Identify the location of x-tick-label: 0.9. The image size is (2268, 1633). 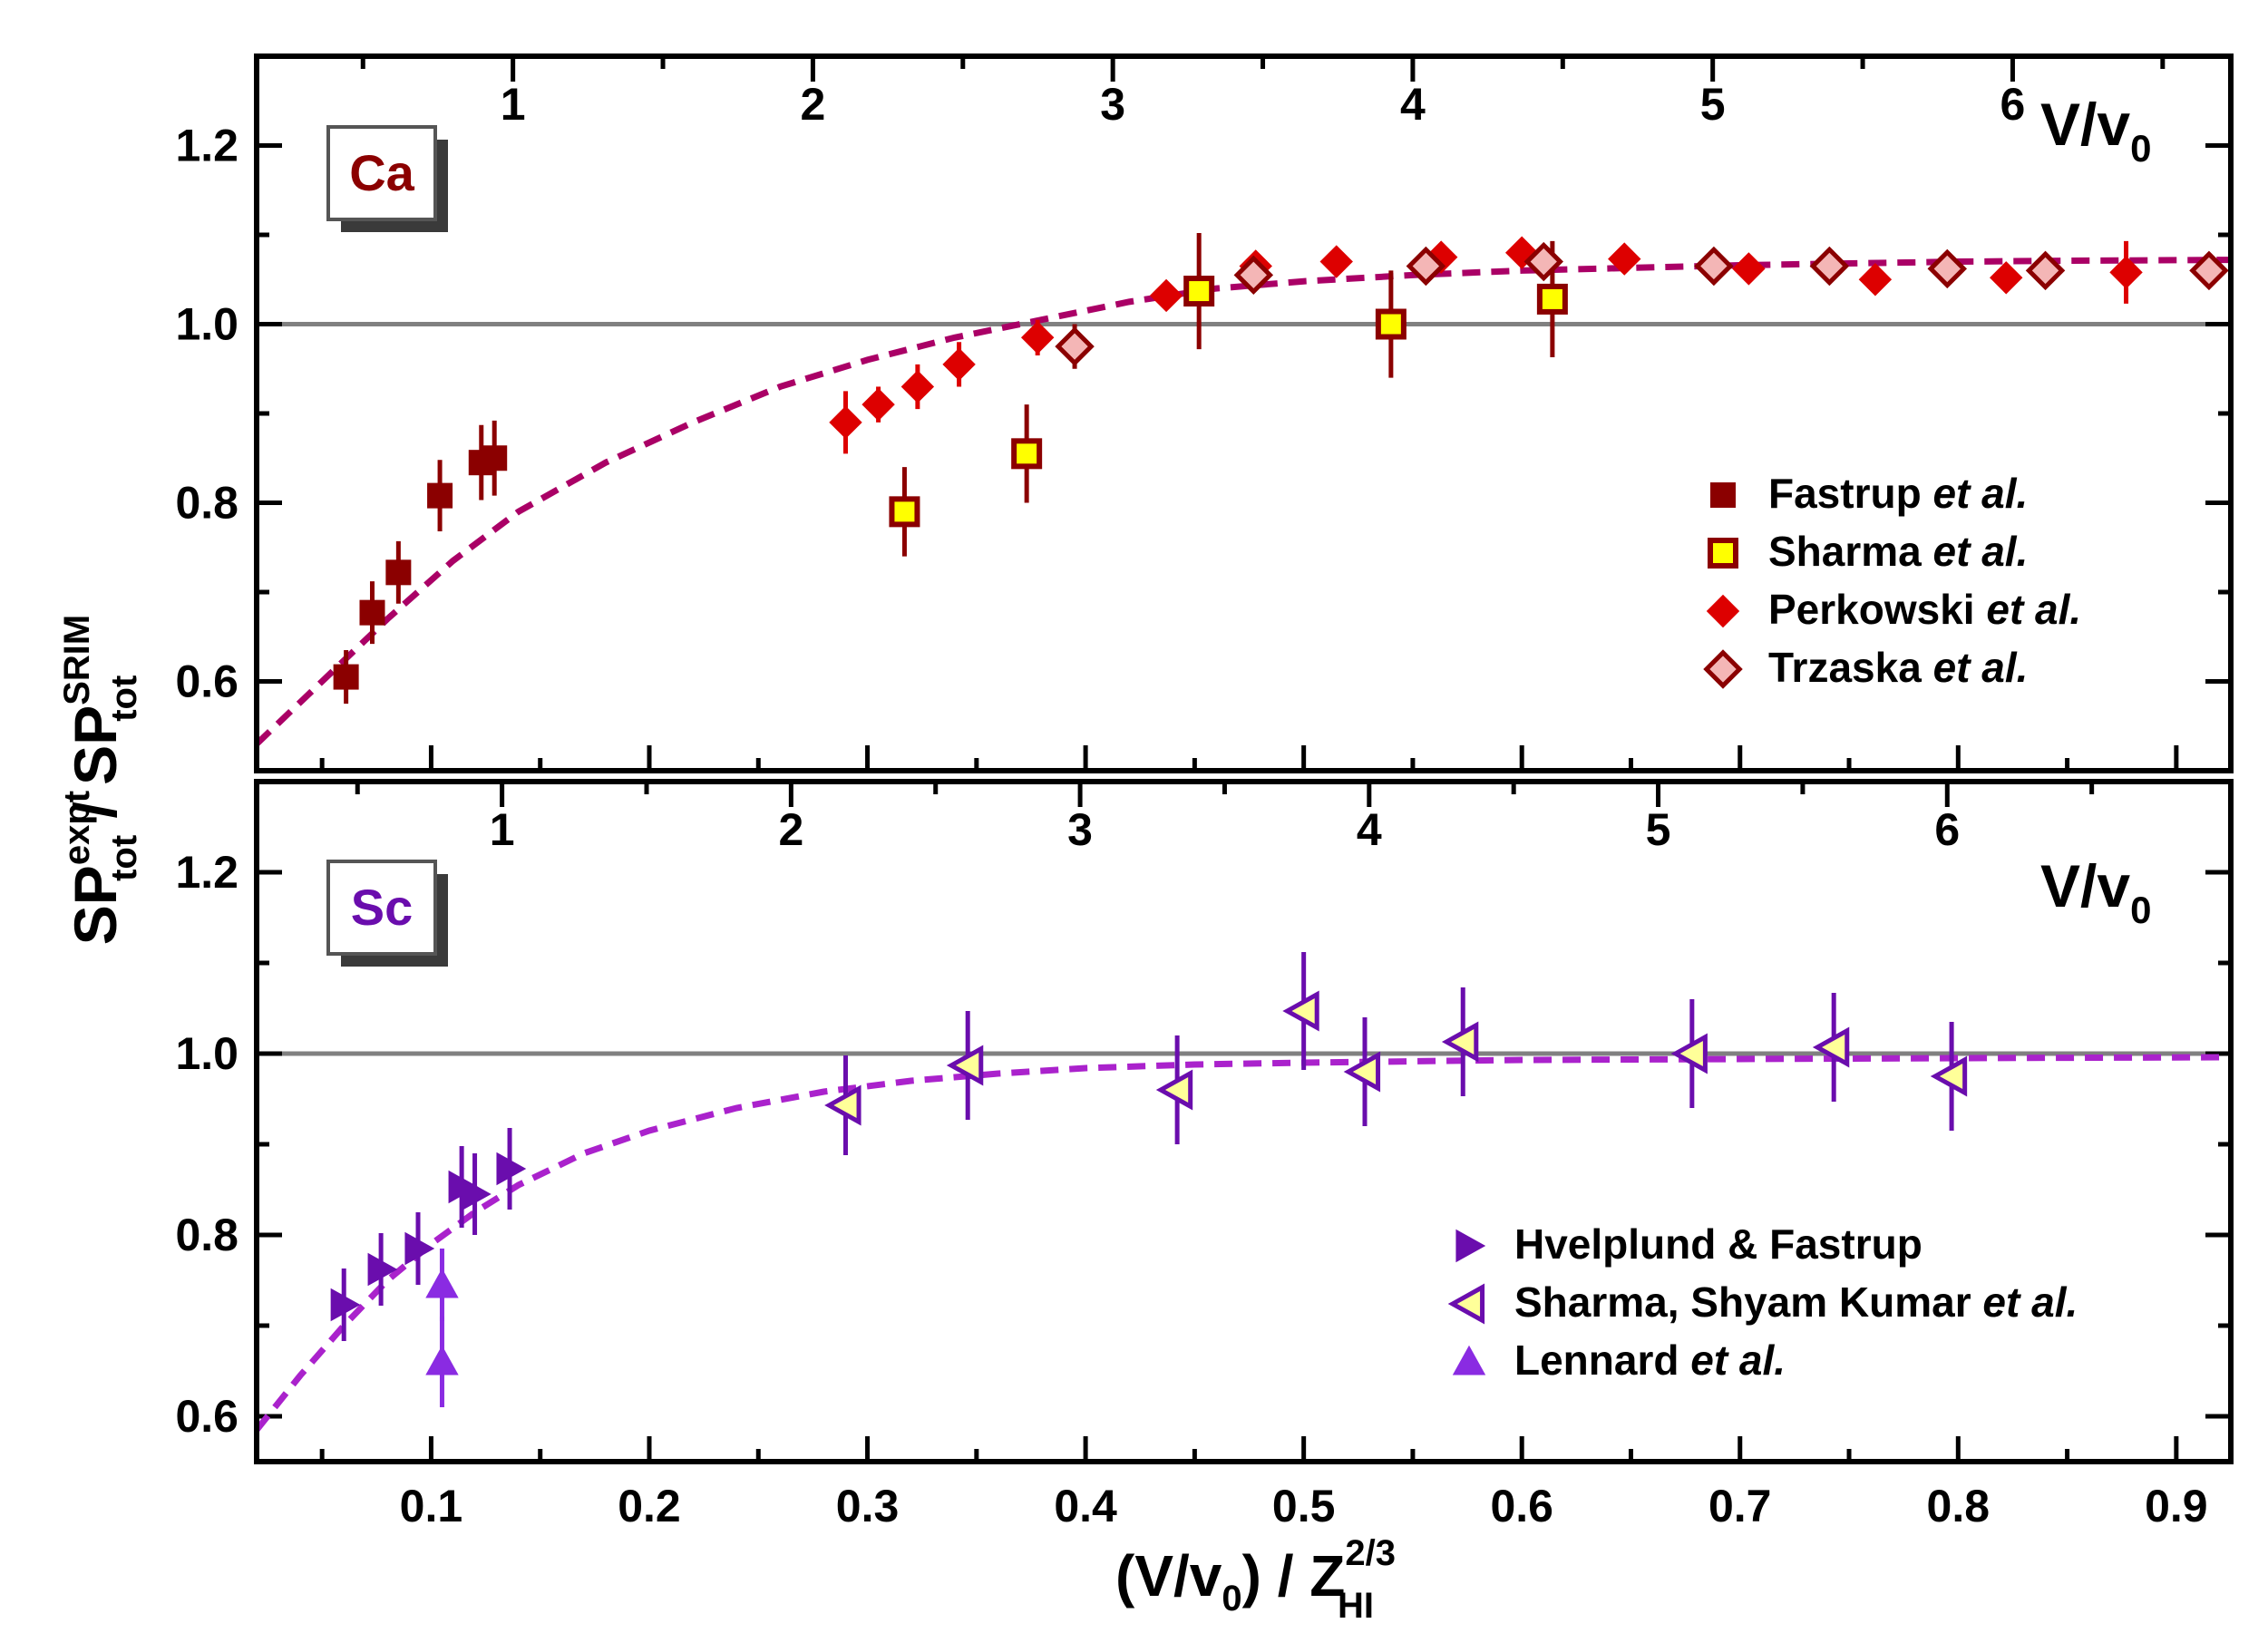
(2176, 1506).